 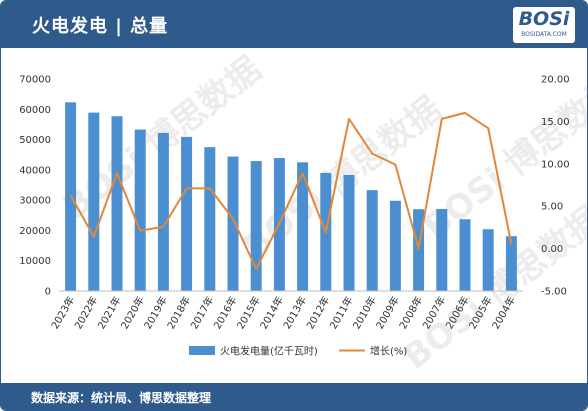 I want to click on x-tick-label: 2004年, so click(x=503, y=312).